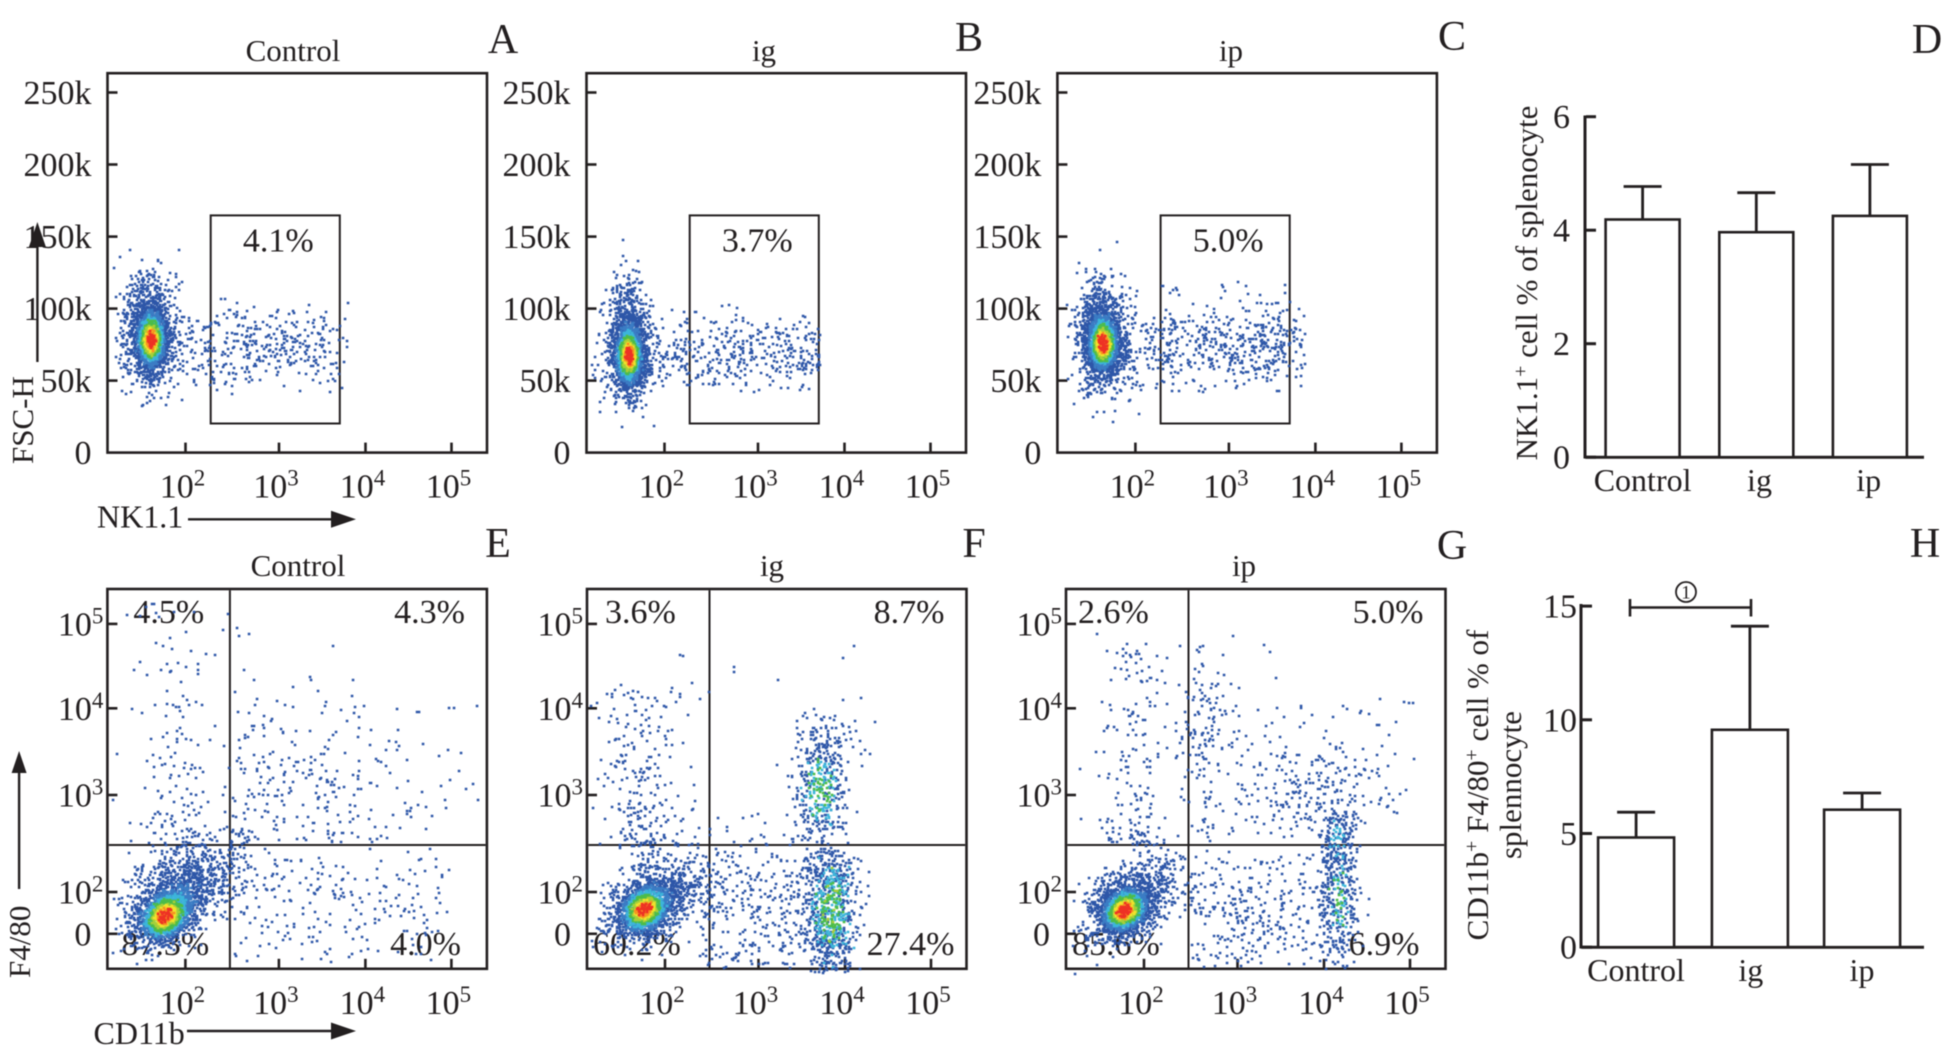 The width and height of the screenshot is (1949, 1052). Describe the element at coordinates (1510, 785) in the screenshot. I see `svg-text: splennocyte` at that location.